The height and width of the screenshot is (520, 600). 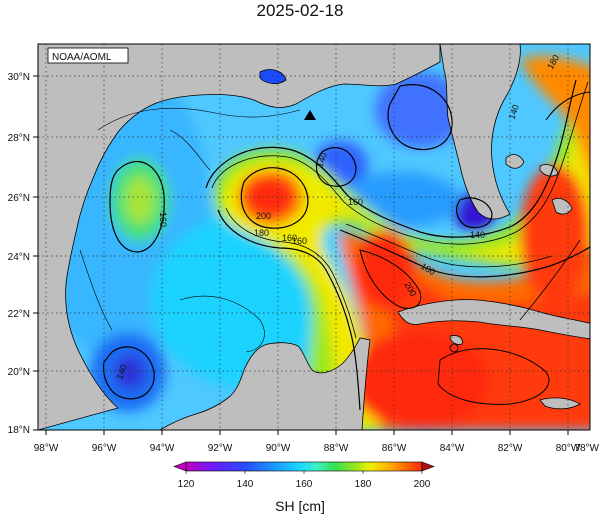 I want to click on colorbar-scale, so click(x=304, y=466).